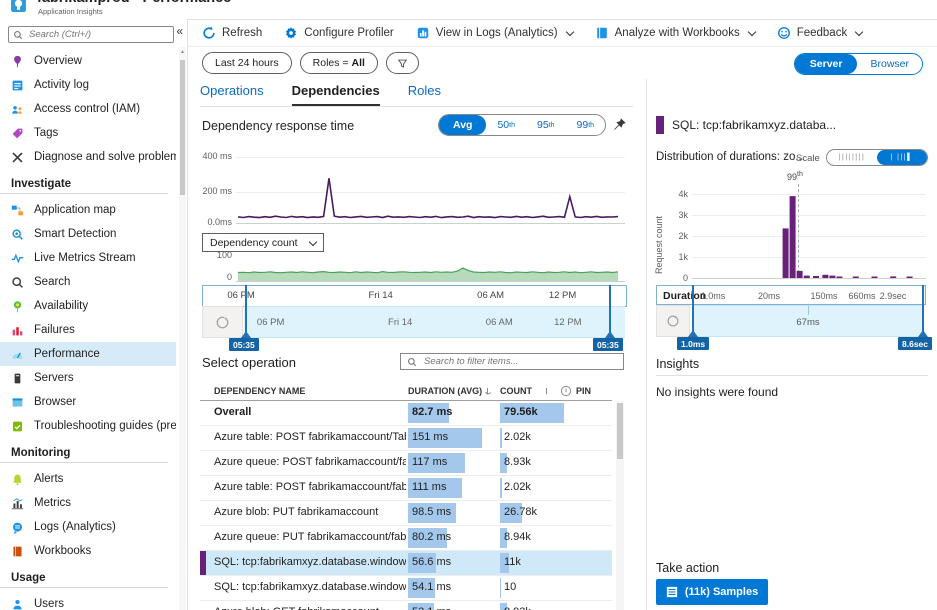 The height and width of the screenshot is (610, 937). What do you see at coordinates (88, 234) in the screenshot?
I see `sidebar-item-smart-detection: Smart Detection` at bounding box center [88, 234].